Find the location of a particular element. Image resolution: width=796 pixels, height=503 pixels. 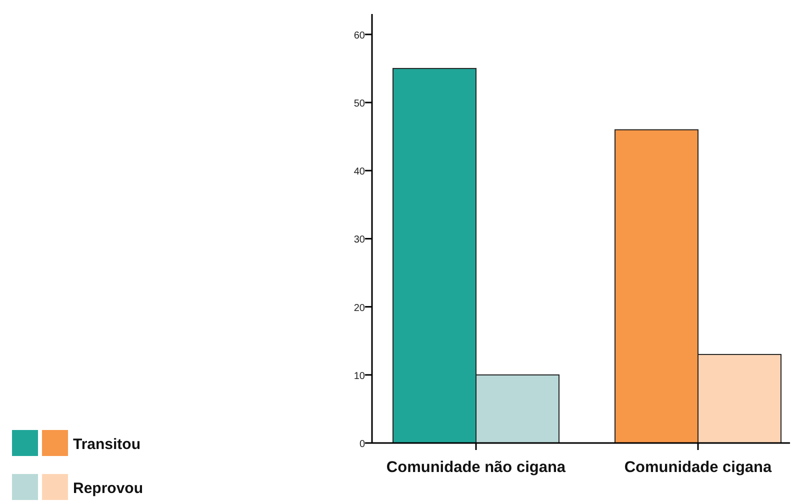

legend-label: Transitou is located at coordinates (107, 444).